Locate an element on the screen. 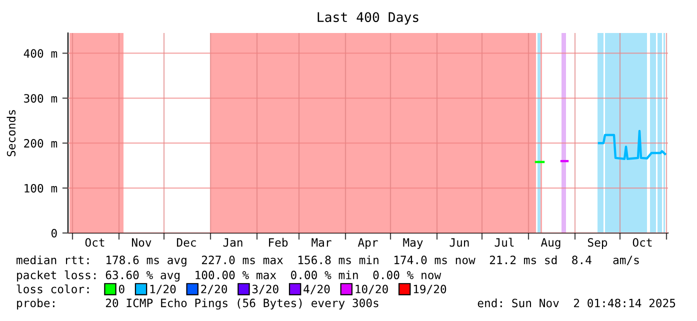  x-tick-label: Jan is located at coordinates (232, 242).